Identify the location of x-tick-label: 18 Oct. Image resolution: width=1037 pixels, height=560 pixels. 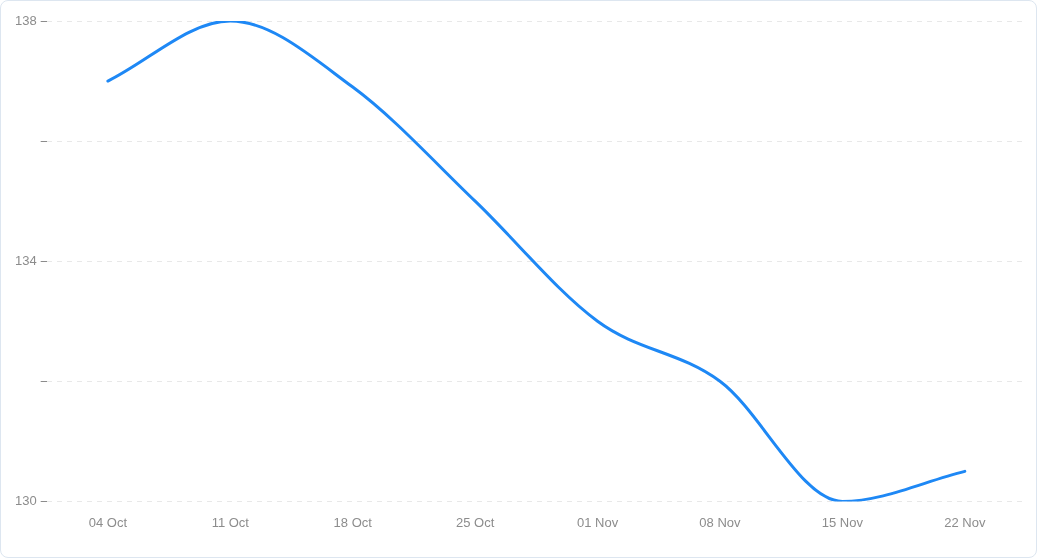
(353, 522).